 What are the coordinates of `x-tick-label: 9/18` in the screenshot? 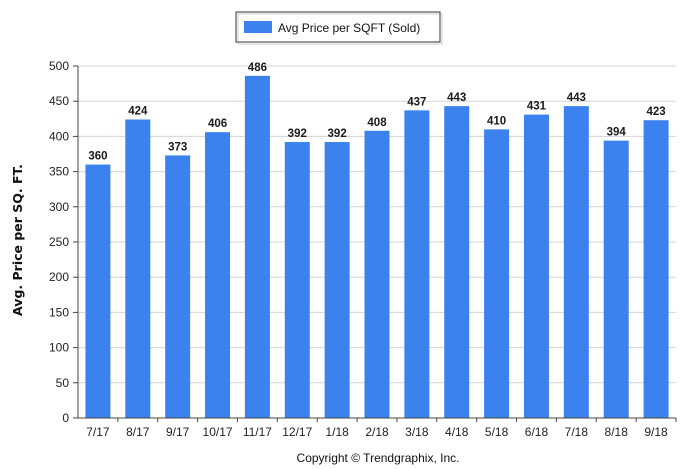 It's located at (656, 432).